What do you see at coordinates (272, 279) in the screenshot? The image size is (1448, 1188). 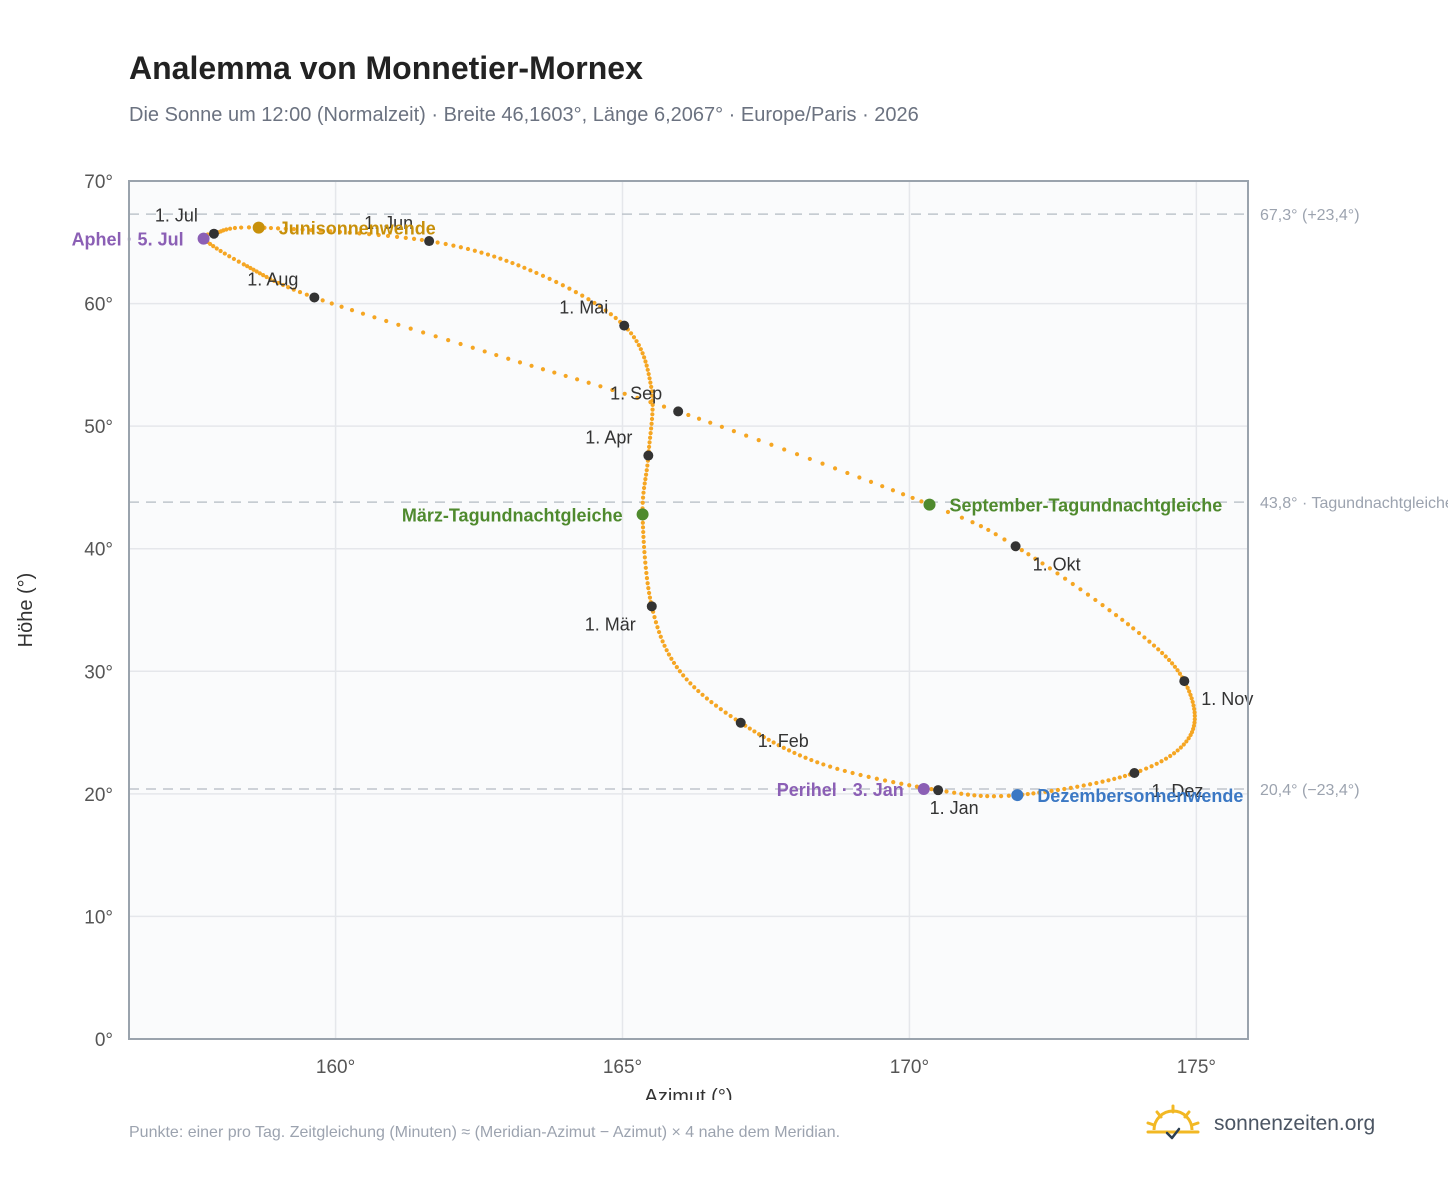 I see `month-label: 1. Aug` at bounding box center [272, 279].